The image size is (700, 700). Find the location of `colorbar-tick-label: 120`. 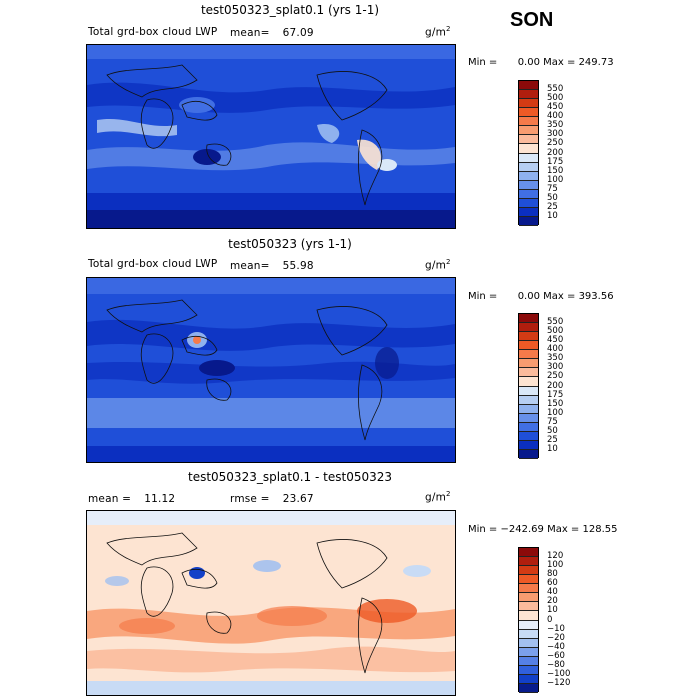

colorbar-tick-label: 120 is located at coordinates (555, 556).